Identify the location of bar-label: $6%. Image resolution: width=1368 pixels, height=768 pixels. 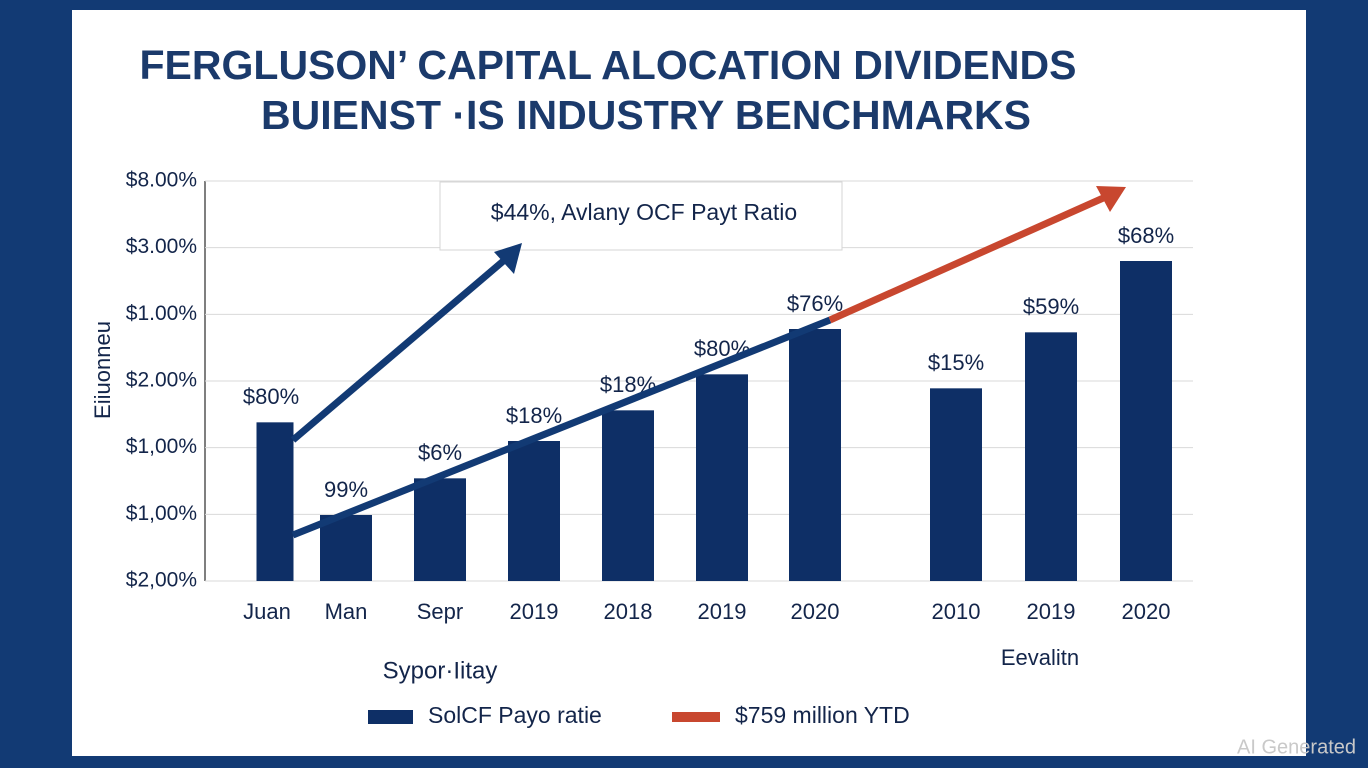
(440, 452).